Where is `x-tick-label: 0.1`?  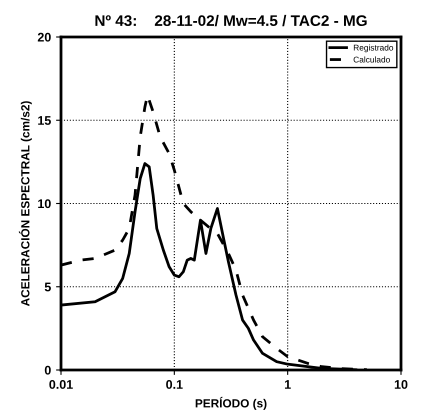
x-tick-label: 0.1 is located at coordinates (174, 384).